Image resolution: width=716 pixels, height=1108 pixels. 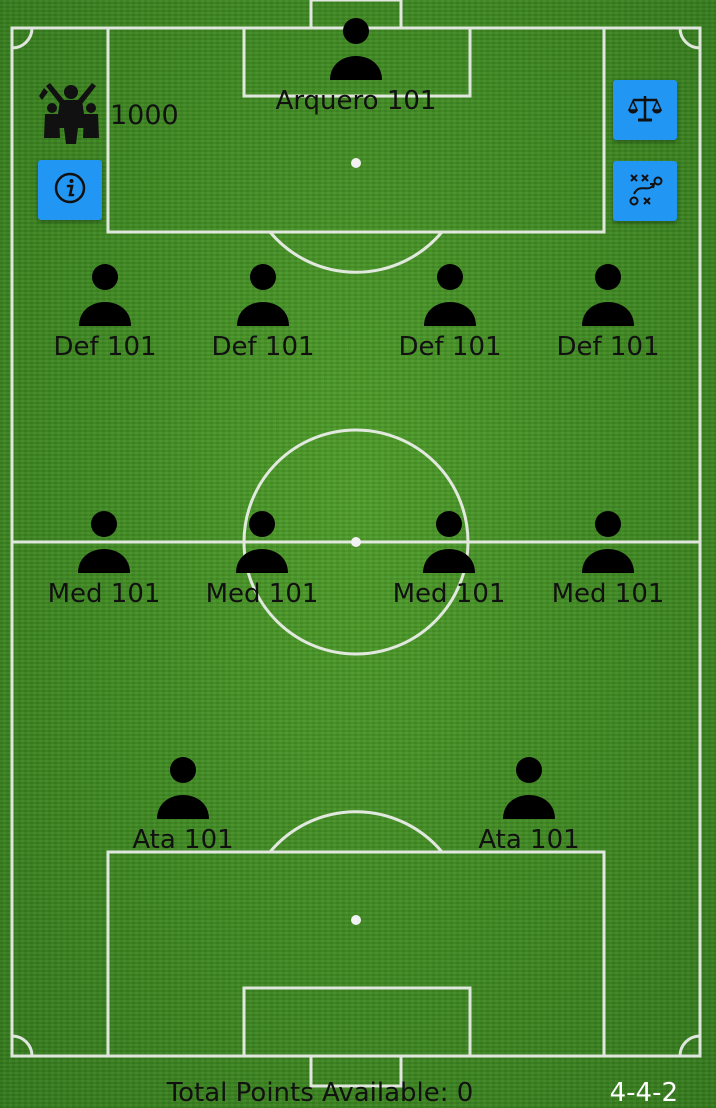 I want to click on player-midfielder-3: Med 101, so click(x=449, y=560).